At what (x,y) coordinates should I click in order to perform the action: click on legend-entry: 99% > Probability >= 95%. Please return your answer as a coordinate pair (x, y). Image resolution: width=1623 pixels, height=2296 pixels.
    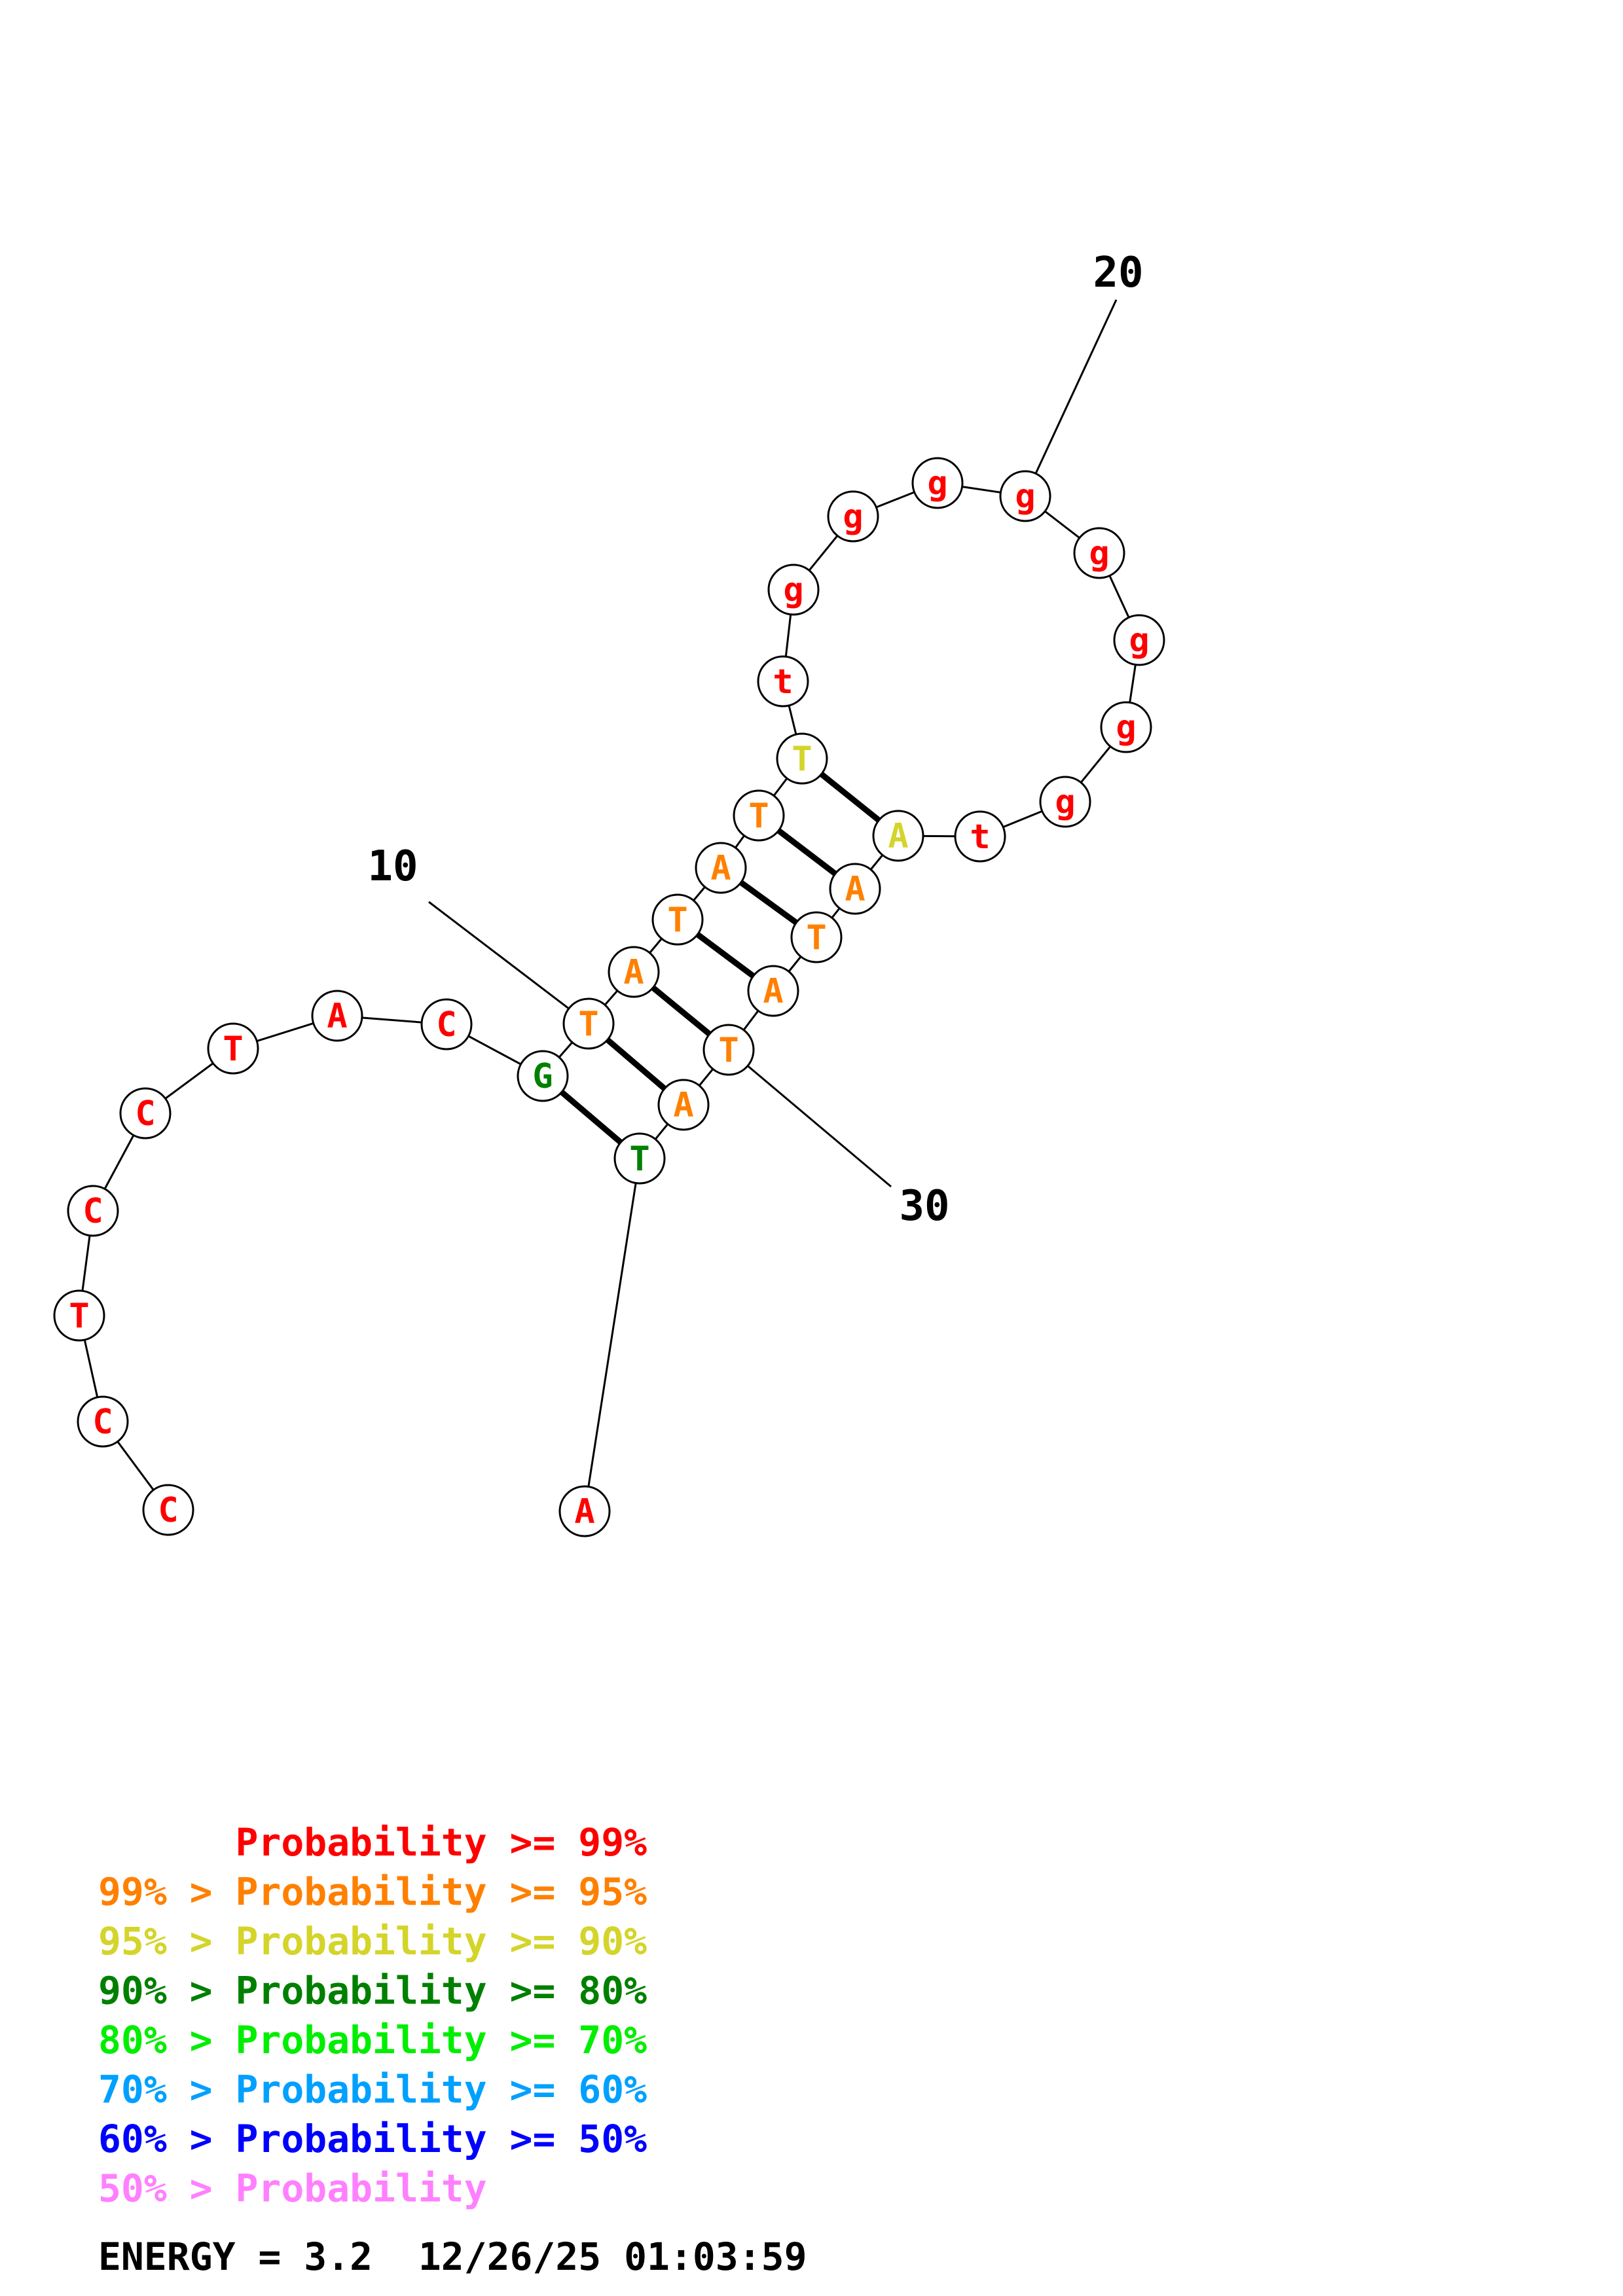
    Looking at the image, I should click on (372, 1892).